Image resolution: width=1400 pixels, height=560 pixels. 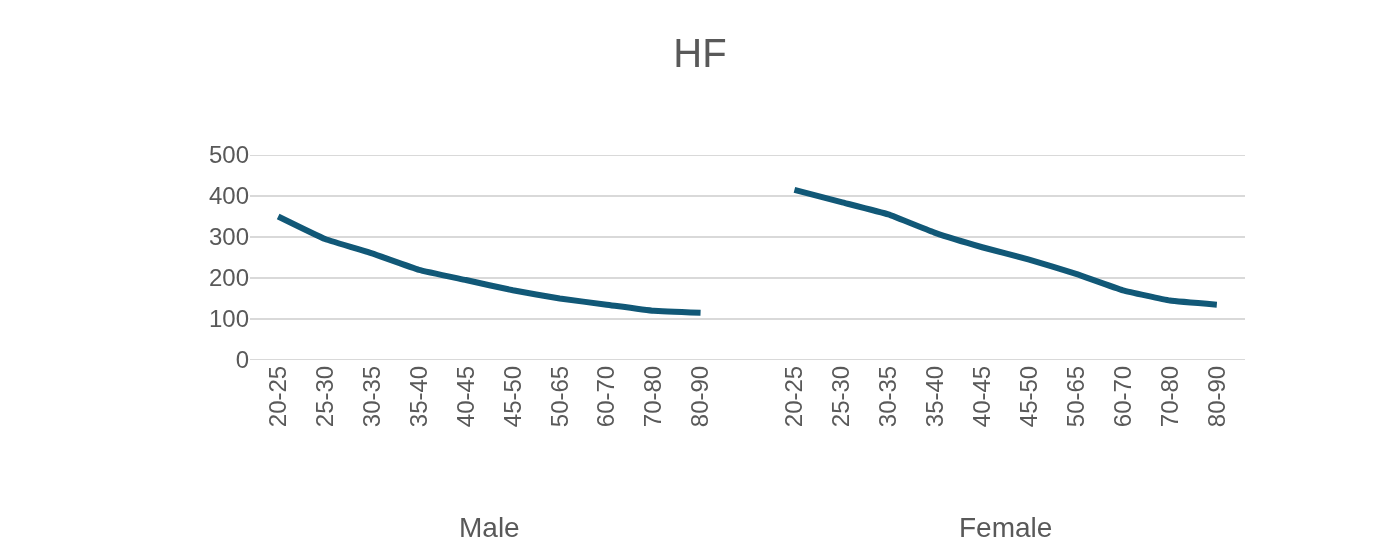 What do you see at coordinates (228, 237) in the screenshot?
I see `y-tick-label: 300` at bounding box center [228, 237].